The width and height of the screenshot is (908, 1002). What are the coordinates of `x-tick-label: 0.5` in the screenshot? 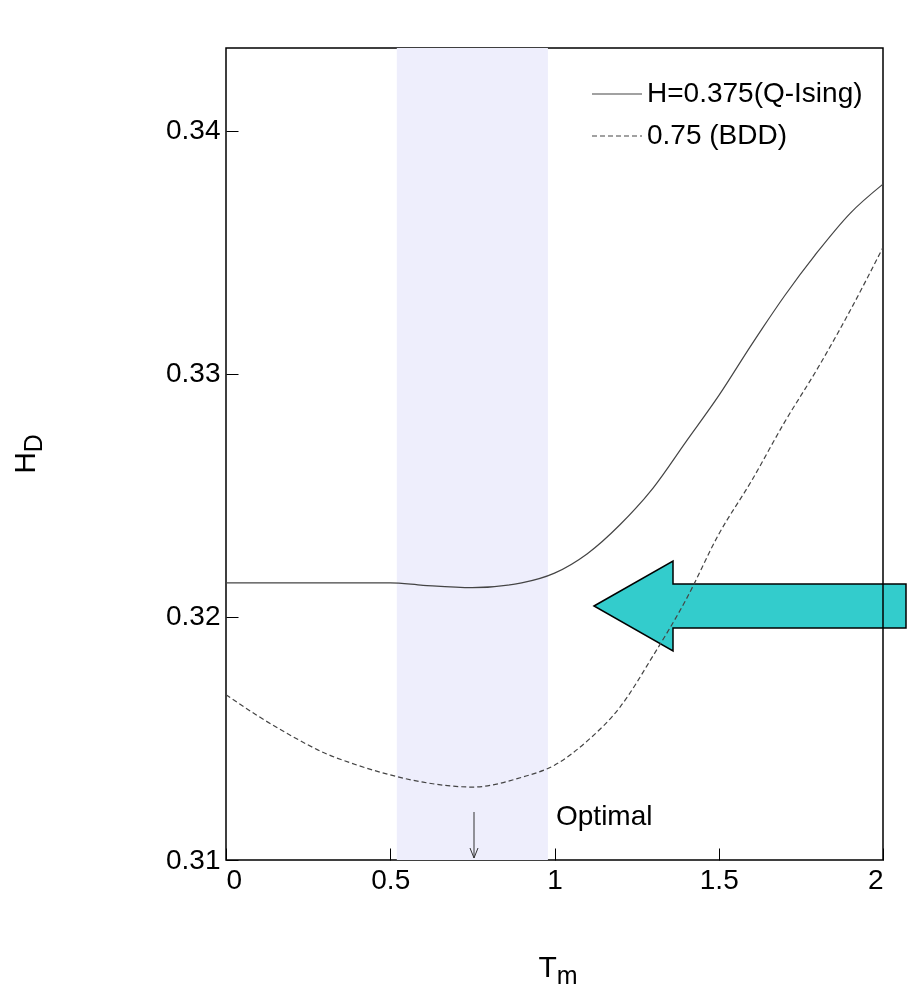 It's located at (391, 879).